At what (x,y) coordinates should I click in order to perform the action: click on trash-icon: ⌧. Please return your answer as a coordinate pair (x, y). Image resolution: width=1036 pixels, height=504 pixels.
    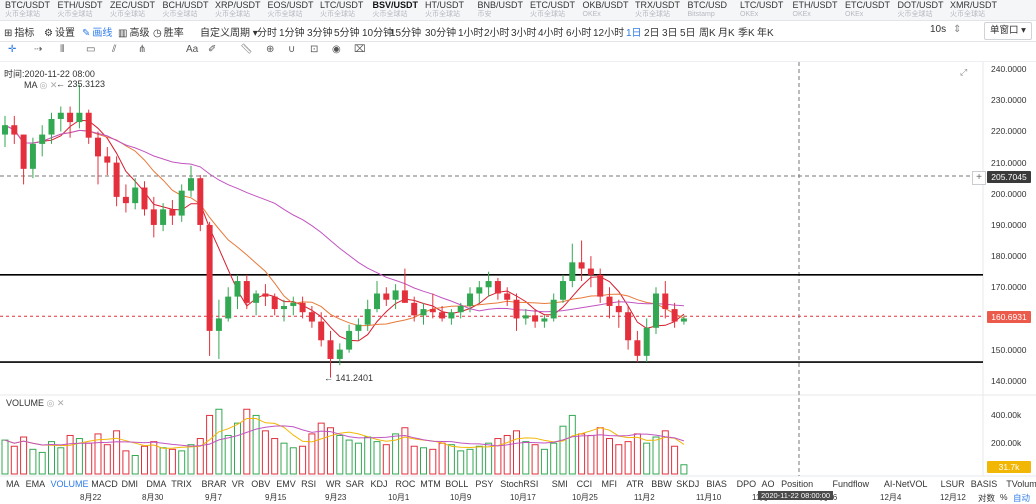
    Looking at the image, I should click on (360, 49).